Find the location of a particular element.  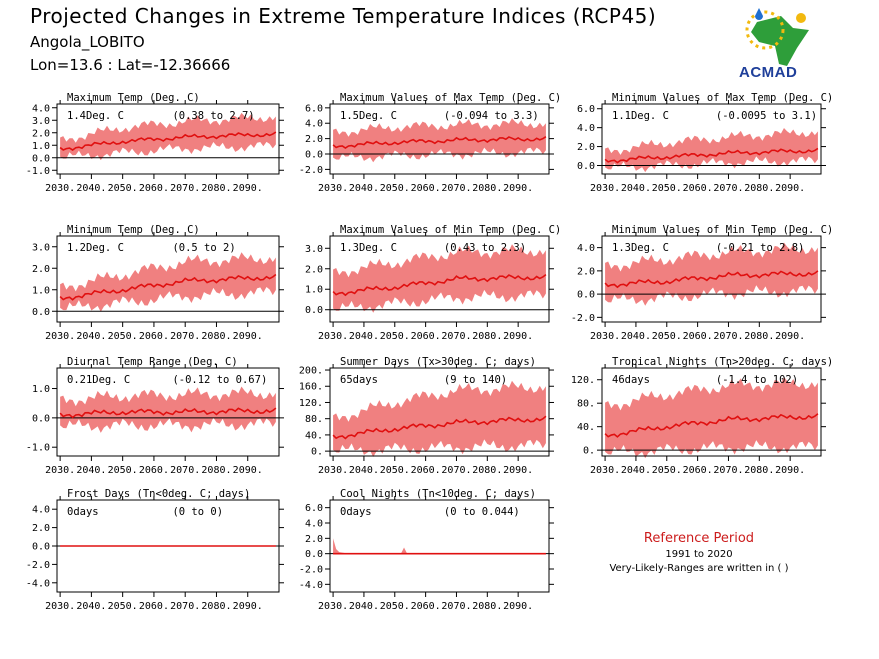

y-tick-label: 40. is located at coordinates (586, 427).